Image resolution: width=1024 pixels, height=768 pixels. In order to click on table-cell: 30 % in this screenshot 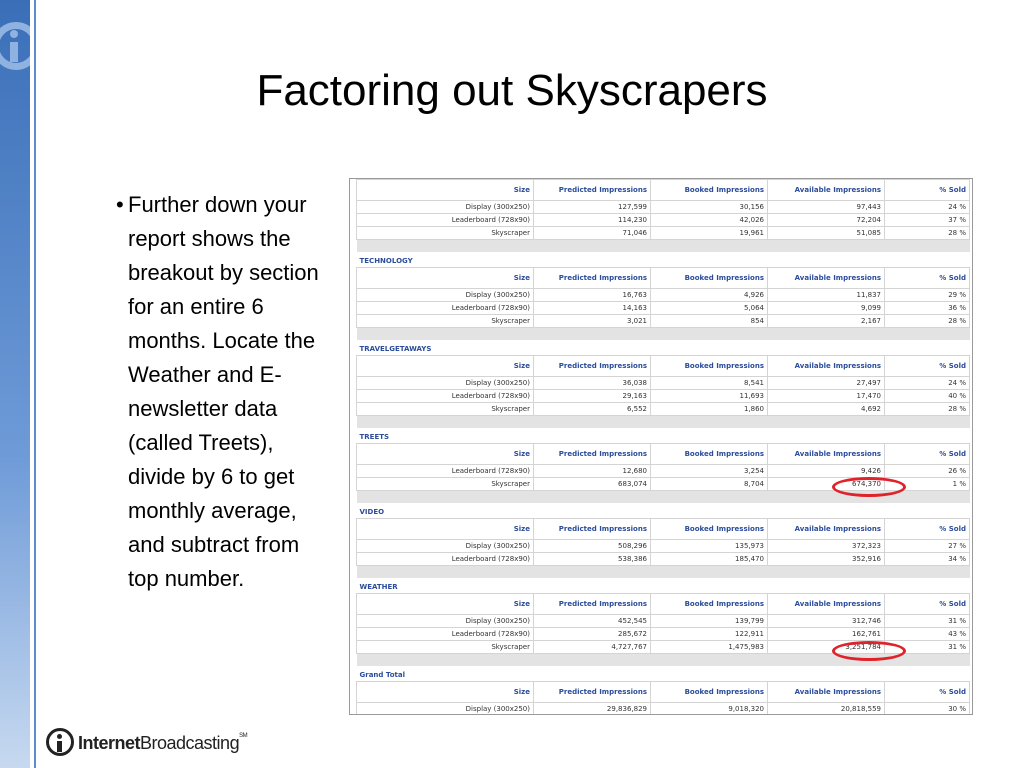, I will do `click(927, 708)`.